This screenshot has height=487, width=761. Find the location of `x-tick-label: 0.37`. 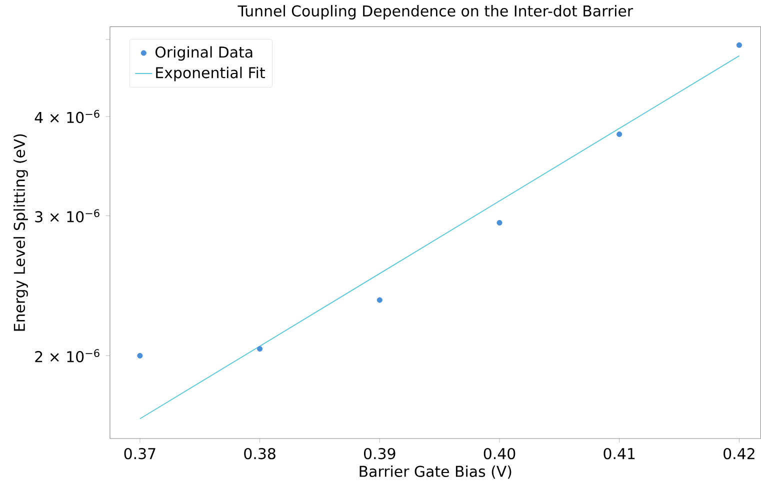

x-tick-label: 0.37 is located at coordinates (140, 454).